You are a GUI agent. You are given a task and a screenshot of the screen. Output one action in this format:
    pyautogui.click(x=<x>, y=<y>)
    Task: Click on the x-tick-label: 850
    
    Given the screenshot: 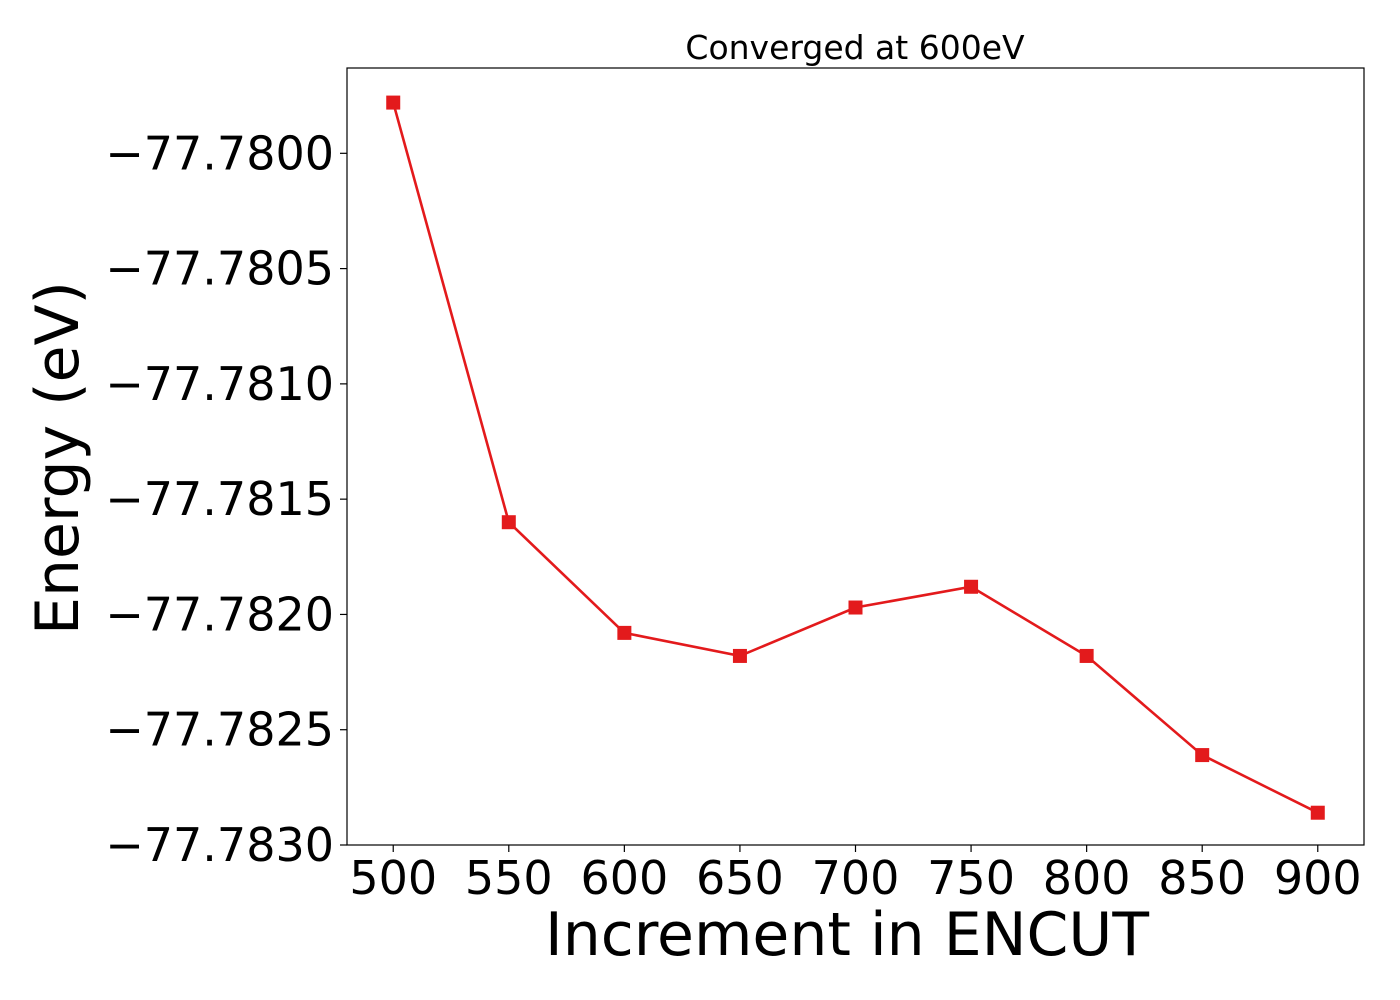 What is the action you would take?
    pyautogui.click(x=1202, y=878)
    